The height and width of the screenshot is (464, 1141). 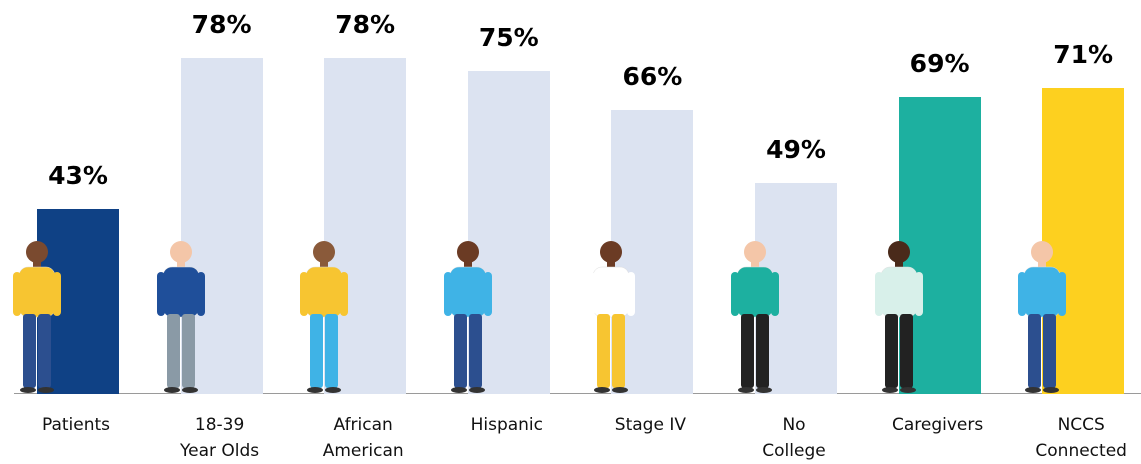 What do you see at coordinates (939, 63) in the screenshot?
I see `value-label: 69%` at bounding box center [939, 63].